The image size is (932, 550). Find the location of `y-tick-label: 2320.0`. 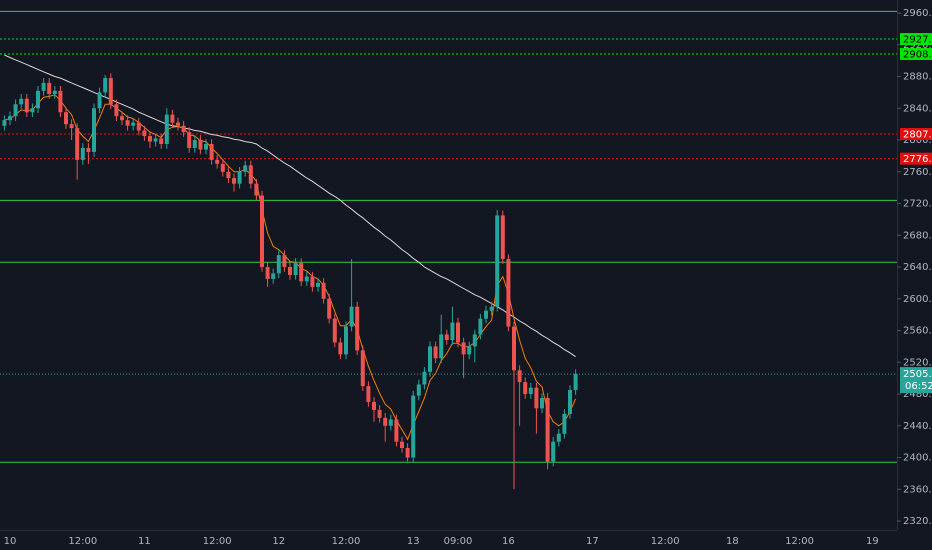

y-tick-label: 2320.0 is located at coordinates (917, 521).